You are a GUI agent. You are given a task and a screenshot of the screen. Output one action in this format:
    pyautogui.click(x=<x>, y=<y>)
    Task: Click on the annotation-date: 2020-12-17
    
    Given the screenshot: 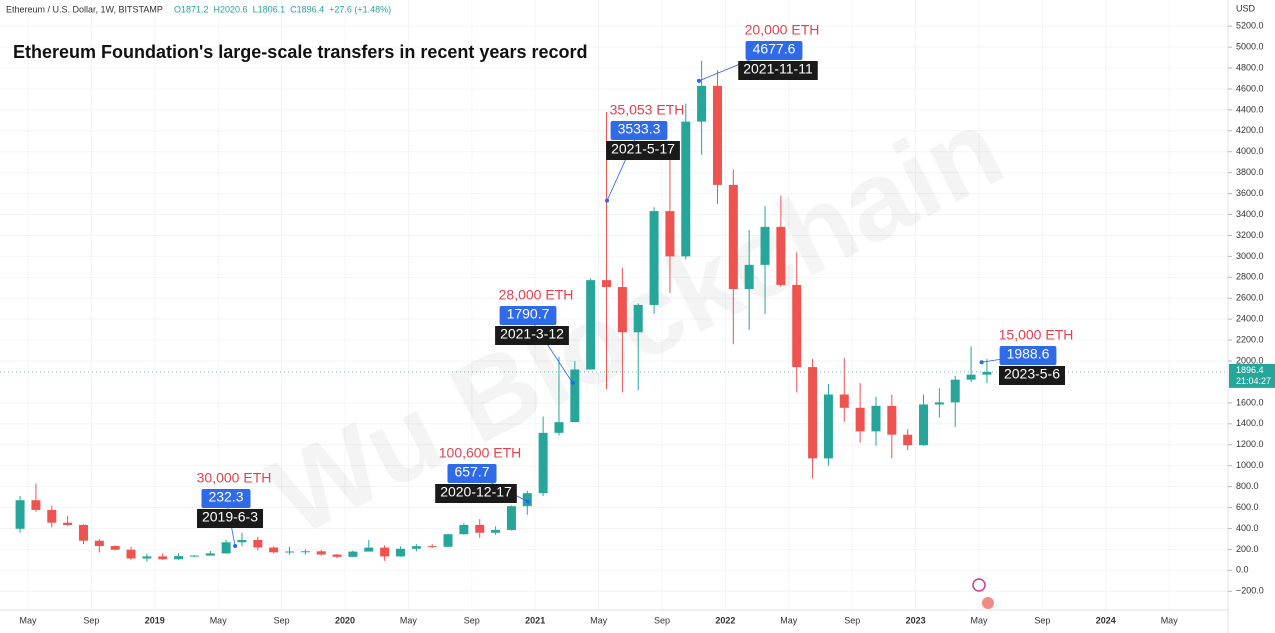 What is the action you would take?
    pyautogui.click(x=476, y=492)
    